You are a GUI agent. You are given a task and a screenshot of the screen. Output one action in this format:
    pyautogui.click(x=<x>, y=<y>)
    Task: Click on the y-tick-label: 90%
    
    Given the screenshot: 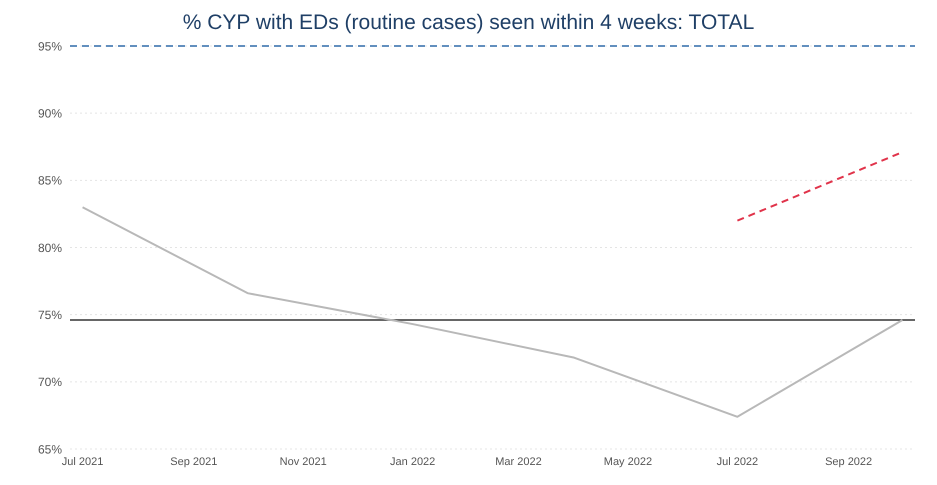 What is the action you would take?
    pyautogui.click(x=50, y=113)
    